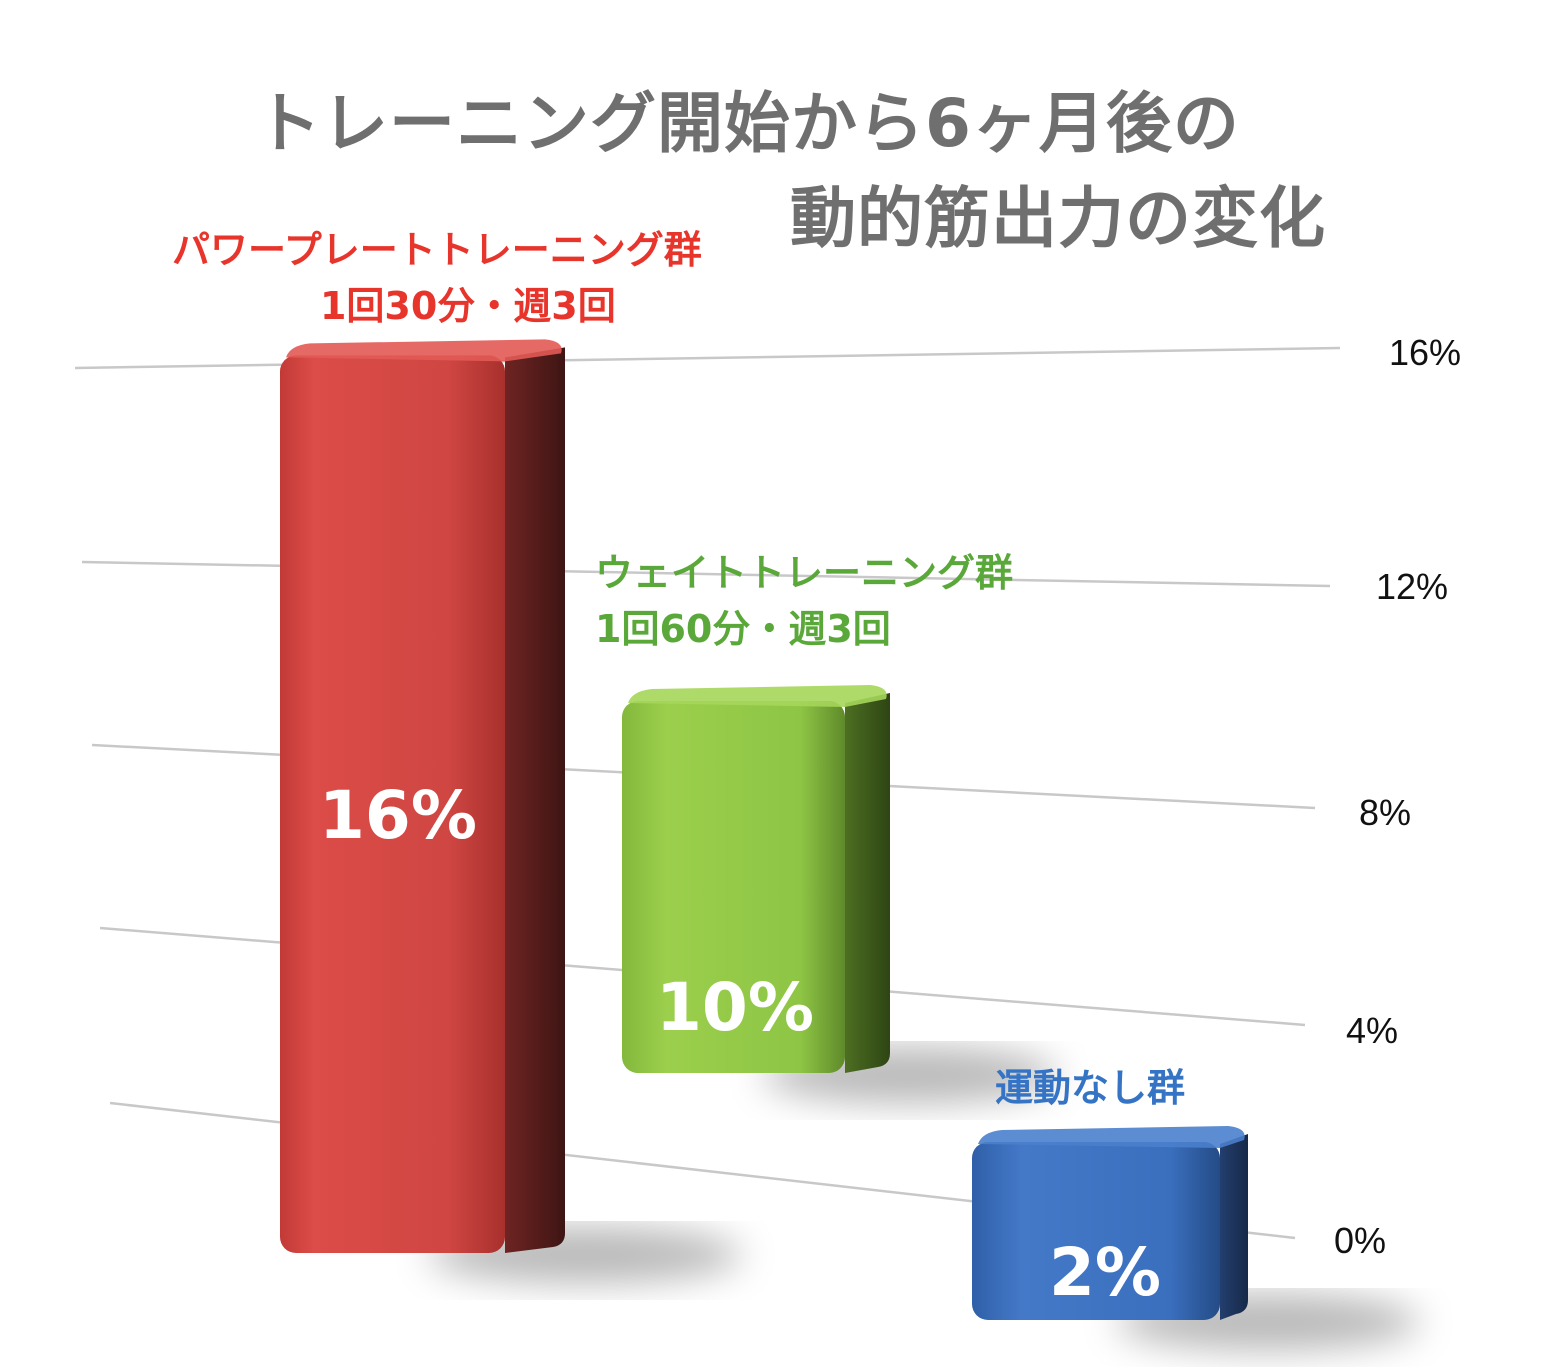  Describe the element at coordinates (804, 601) in the screenshot. I see `category-label-weight-training: ウェイトトレーニング群 1回60分・週3回` at that location.